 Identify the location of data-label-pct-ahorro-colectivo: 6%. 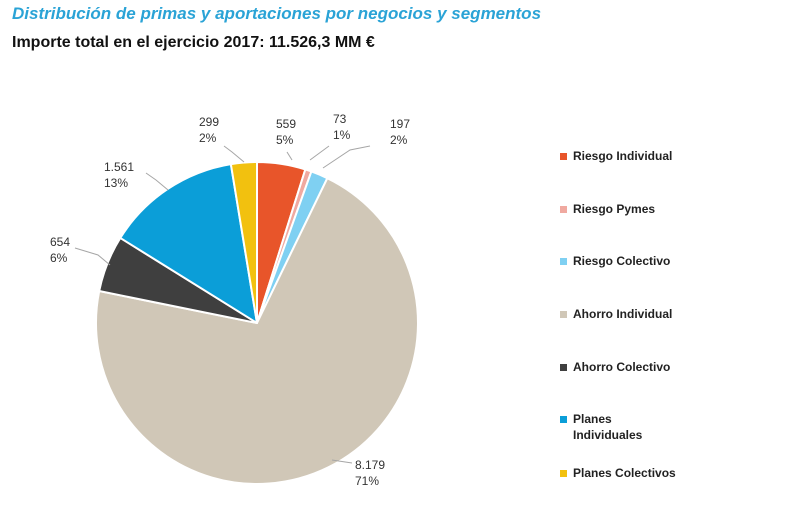
(59, 258).